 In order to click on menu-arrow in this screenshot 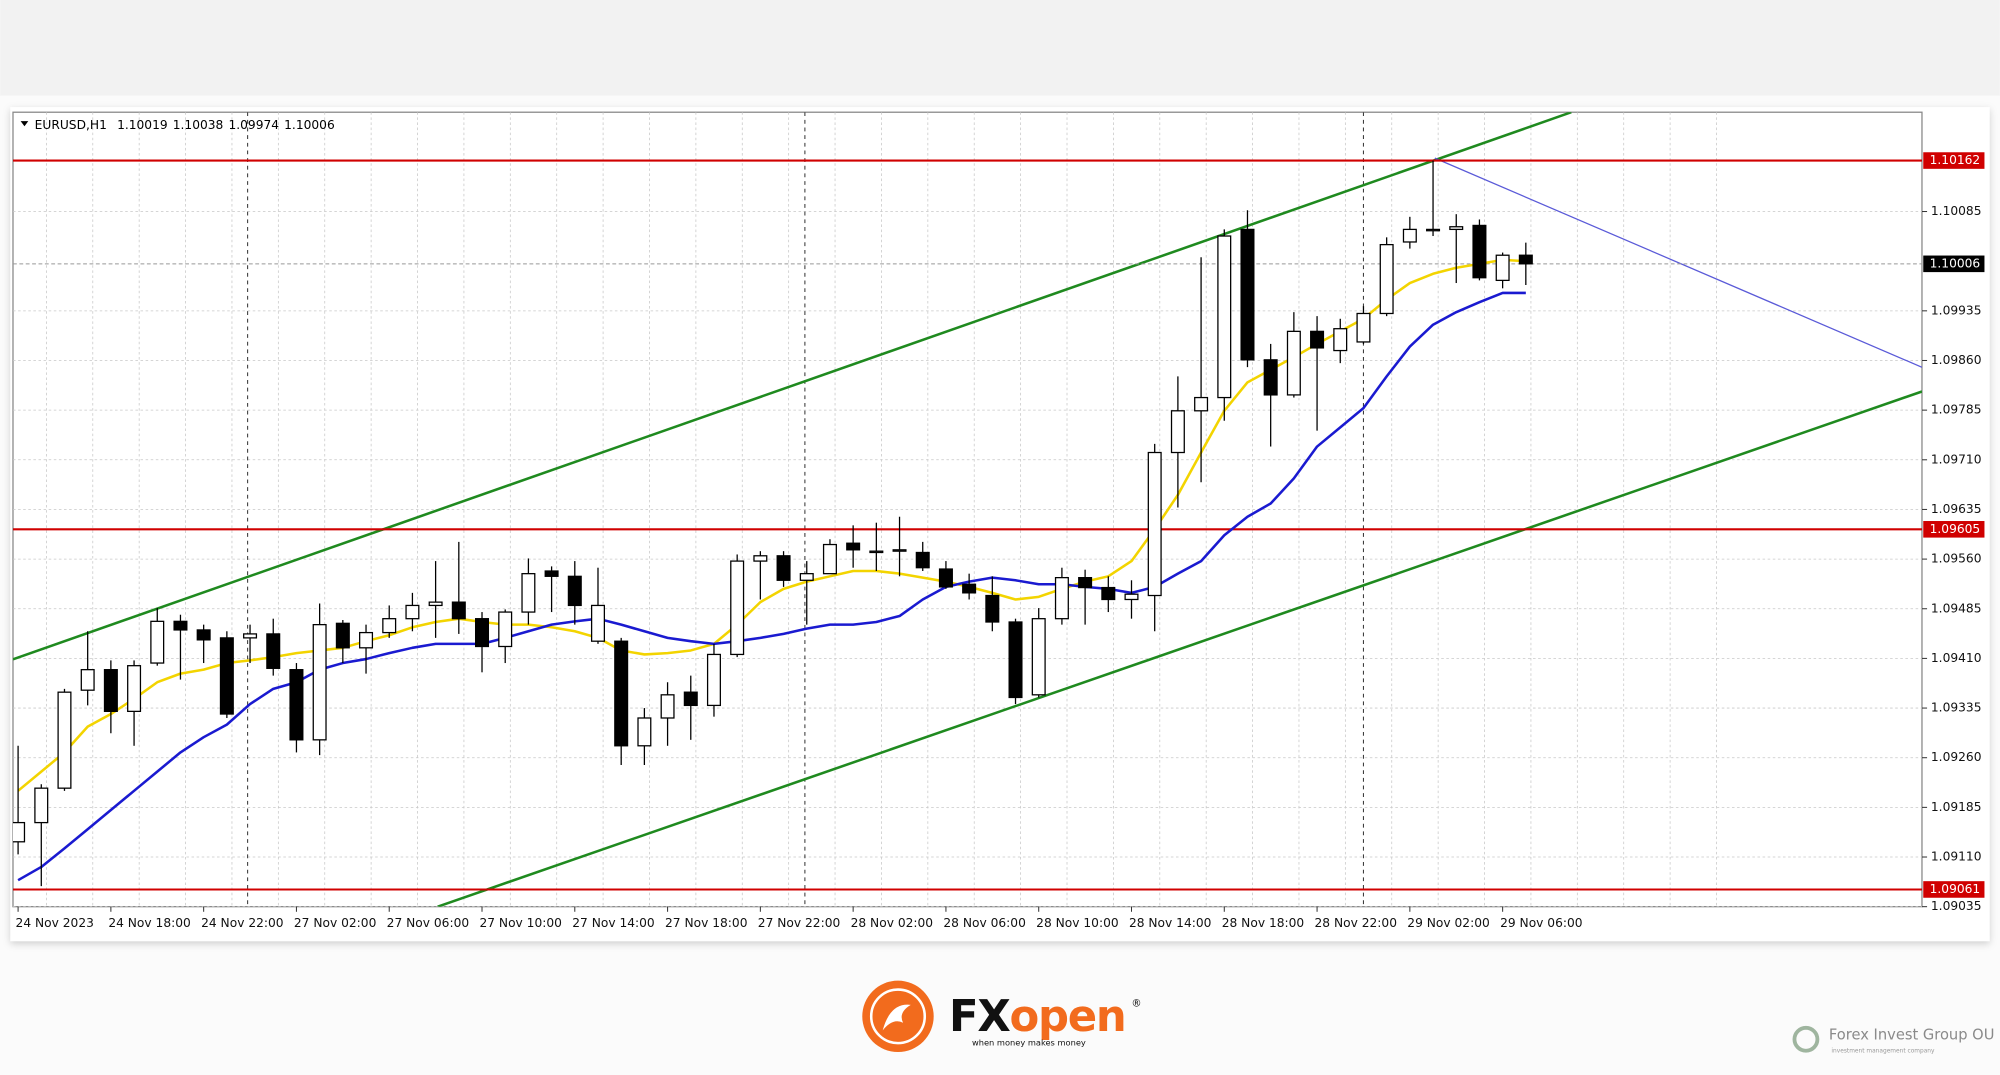, I will do `click(24, 124)`.